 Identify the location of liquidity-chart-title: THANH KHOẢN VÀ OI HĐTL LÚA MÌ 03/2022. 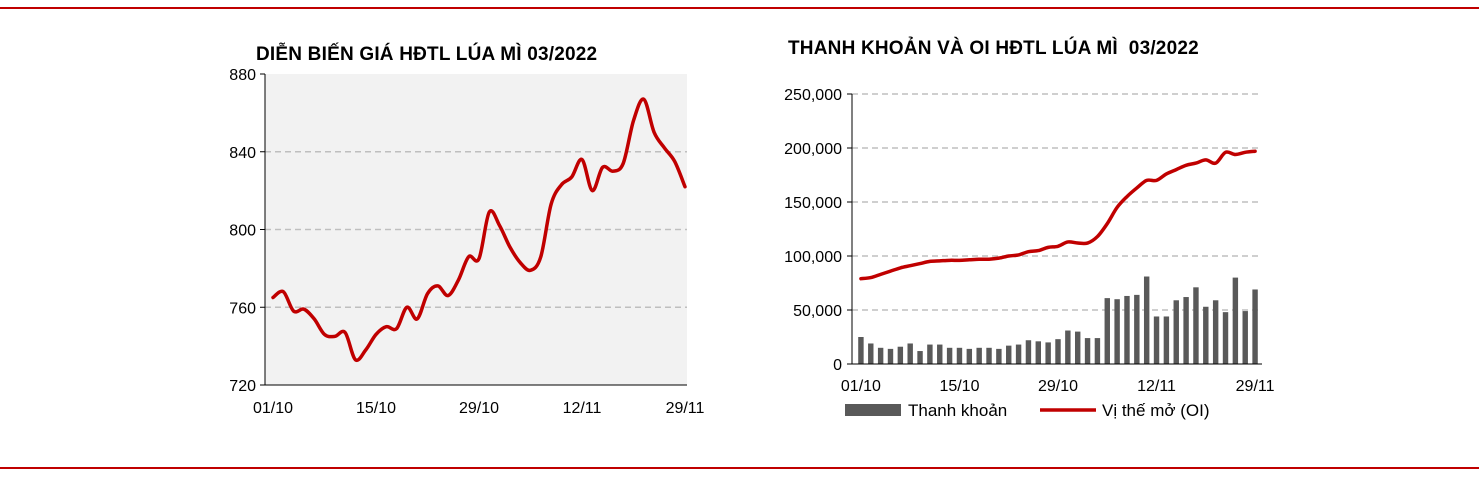
(993, 48).